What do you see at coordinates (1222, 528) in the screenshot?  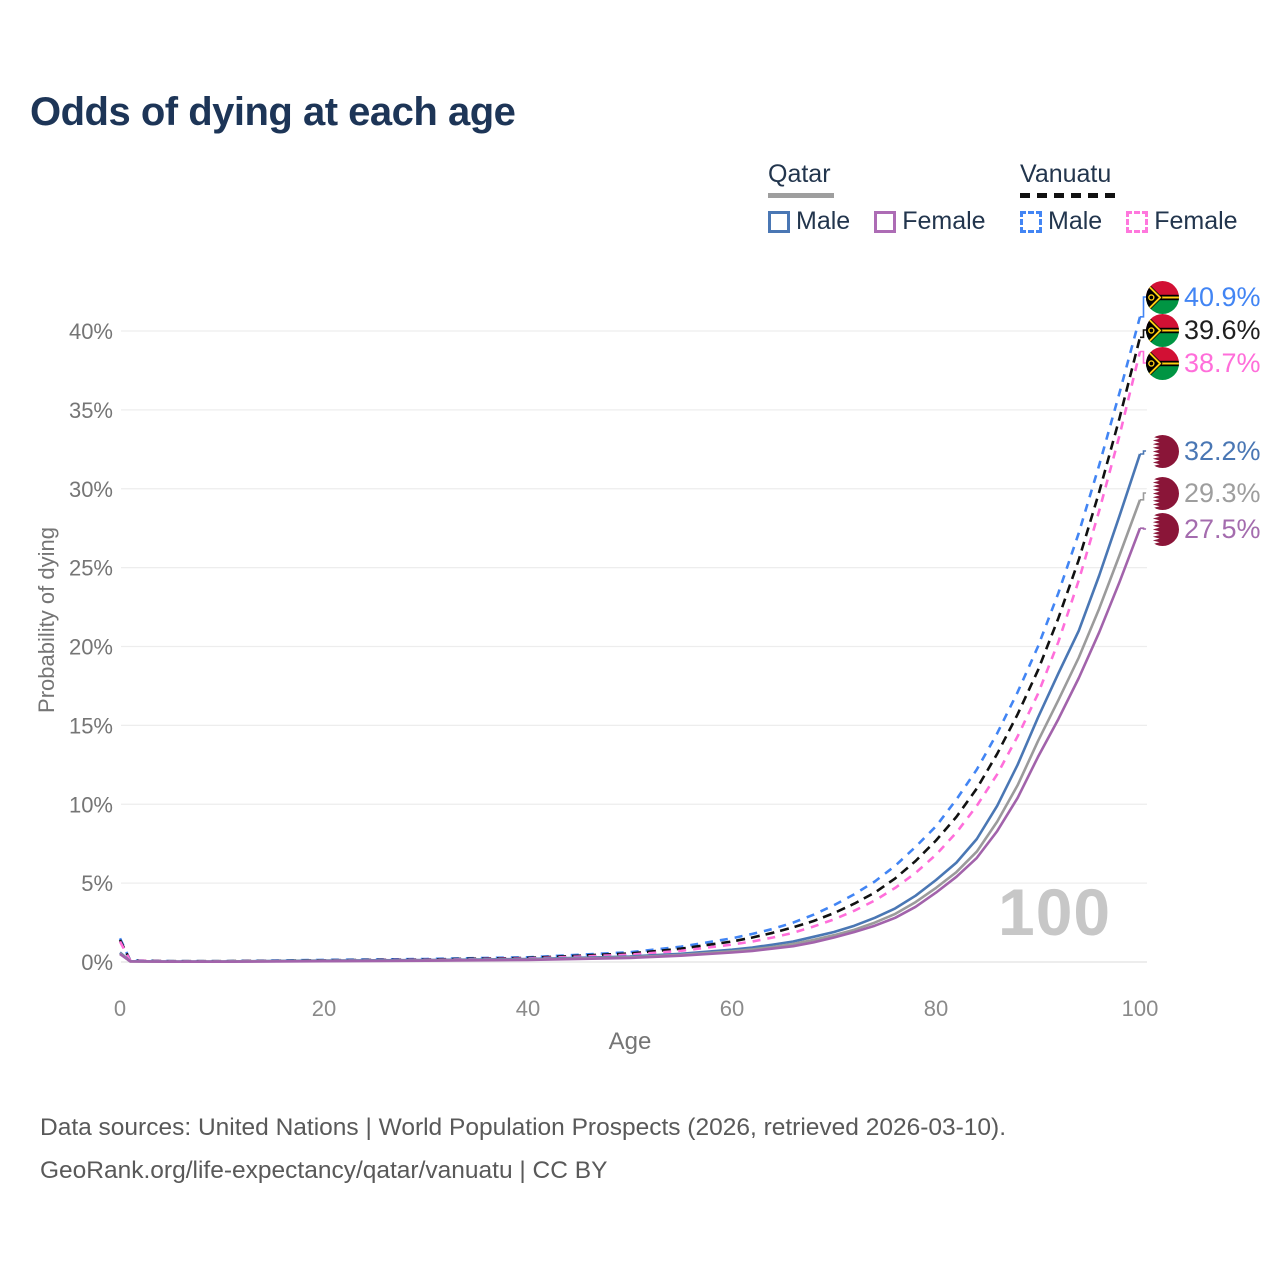 I see `value-qatar-female: 27.5%` at bounding box center [1222, 528].